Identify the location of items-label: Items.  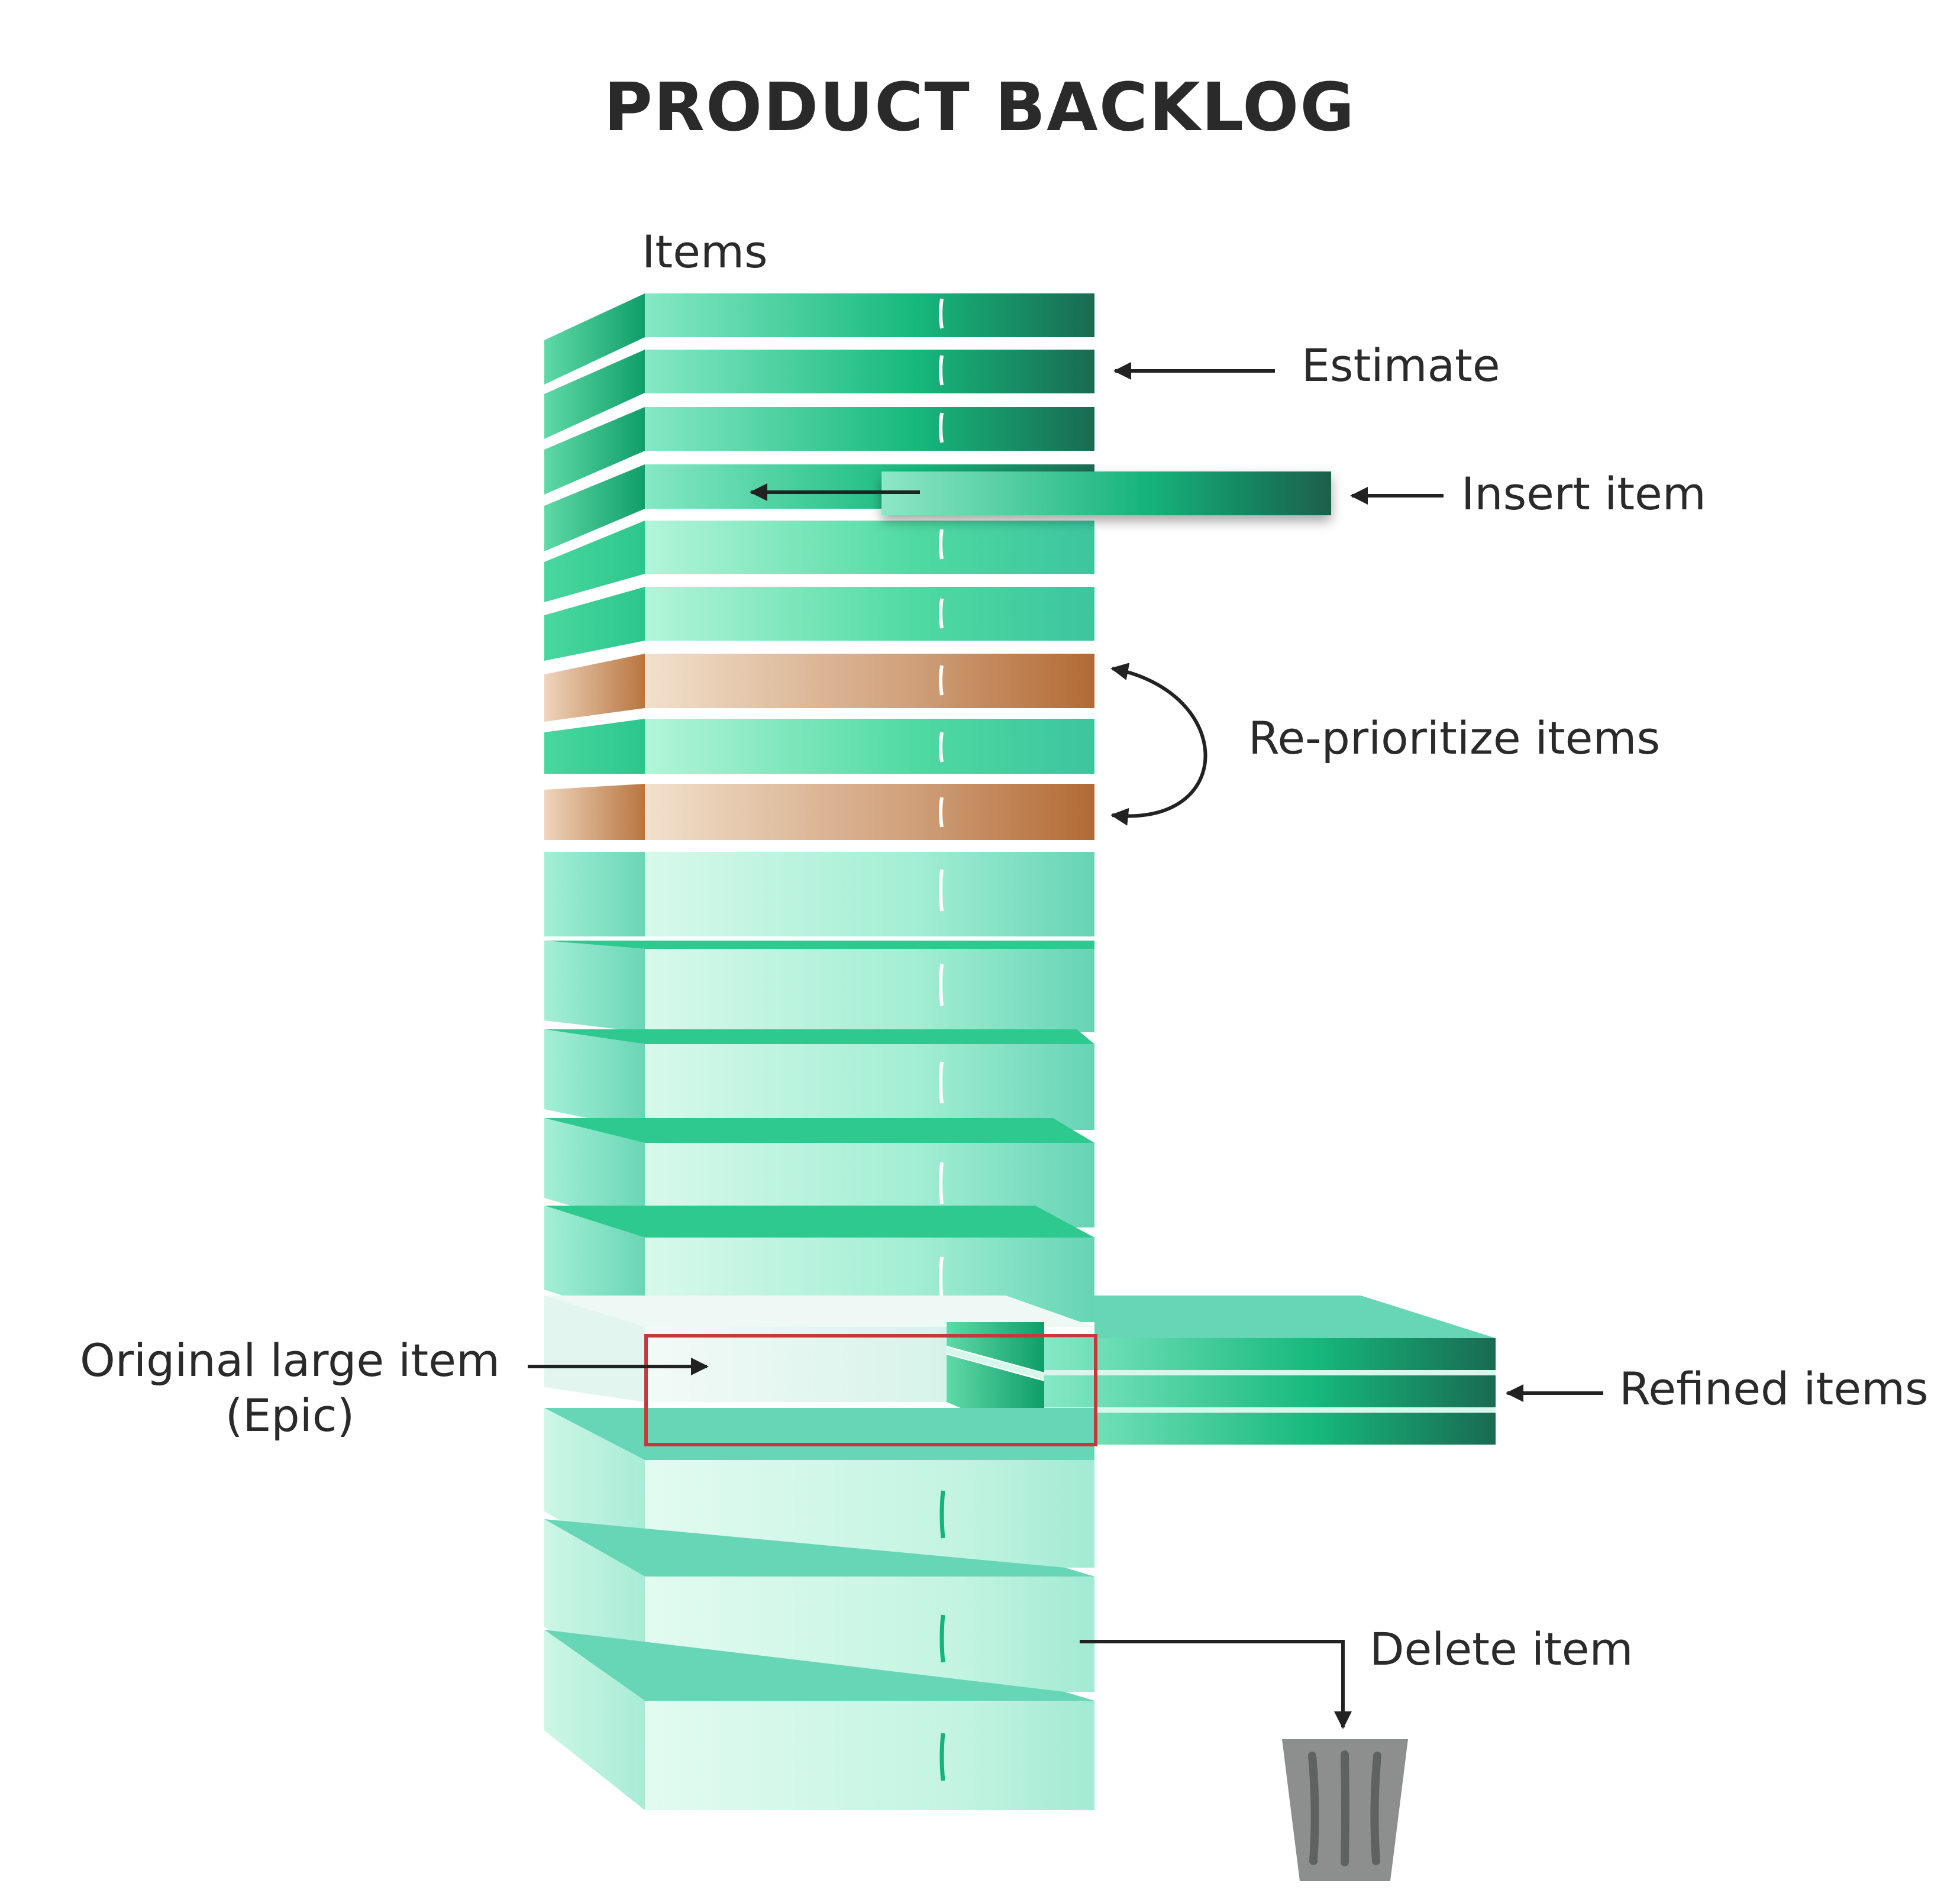
(705, 251).